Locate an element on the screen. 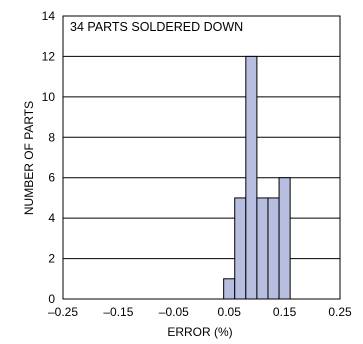  y-tick-label: 14 is located at coordinates (49, 16).